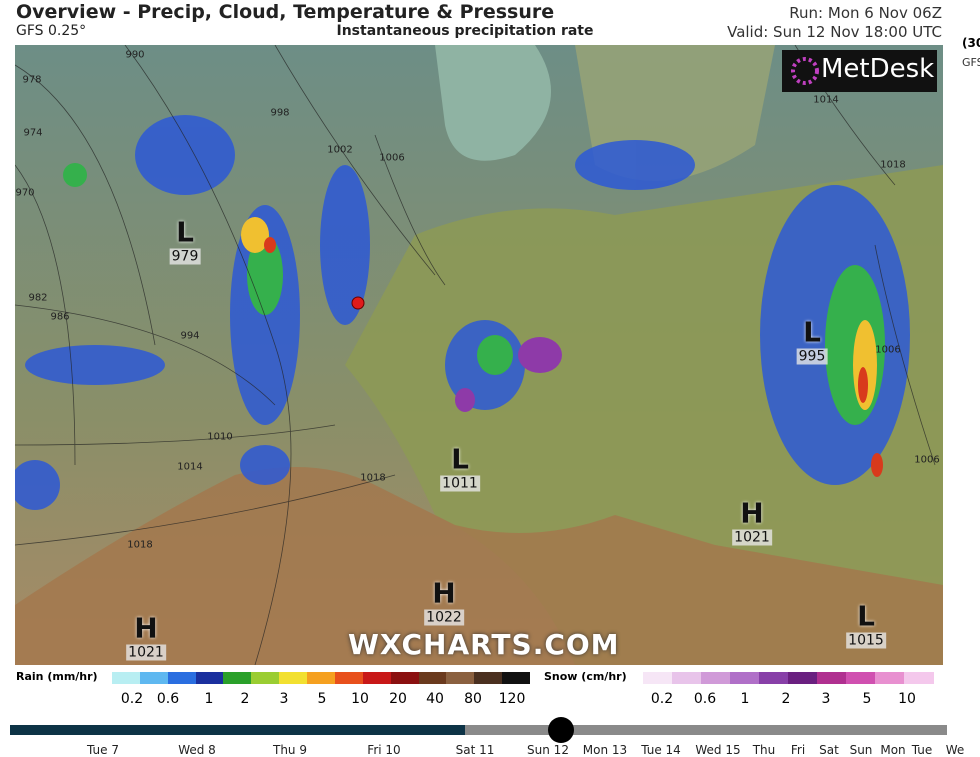 The height and width of the screenshot is (757, 980). Describe the element at coordinates (32, 80) in the screenshot. I see `isobar-label: 978` at that location.